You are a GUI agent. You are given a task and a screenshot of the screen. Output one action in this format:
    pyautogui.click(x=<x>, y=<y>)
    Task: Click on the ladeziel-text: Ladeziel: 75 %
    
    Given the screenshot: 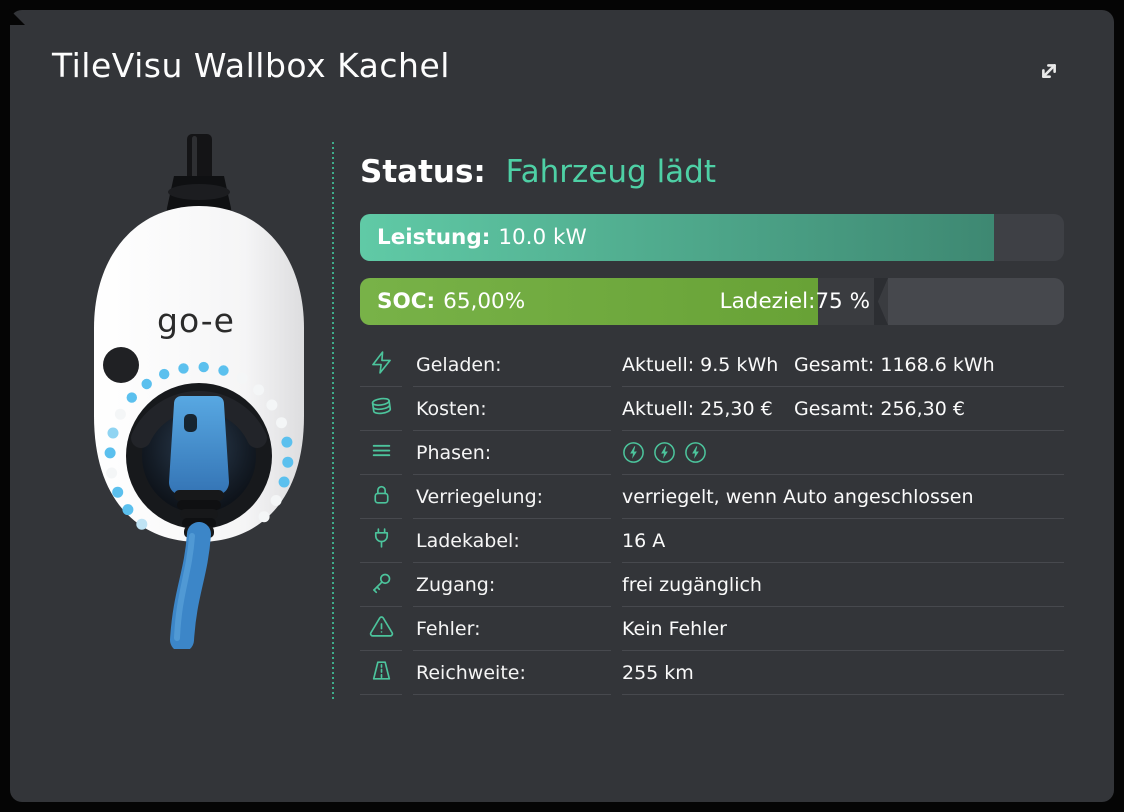 What is the action you would take?
    pyautogui.click(x=615, y=301)
    